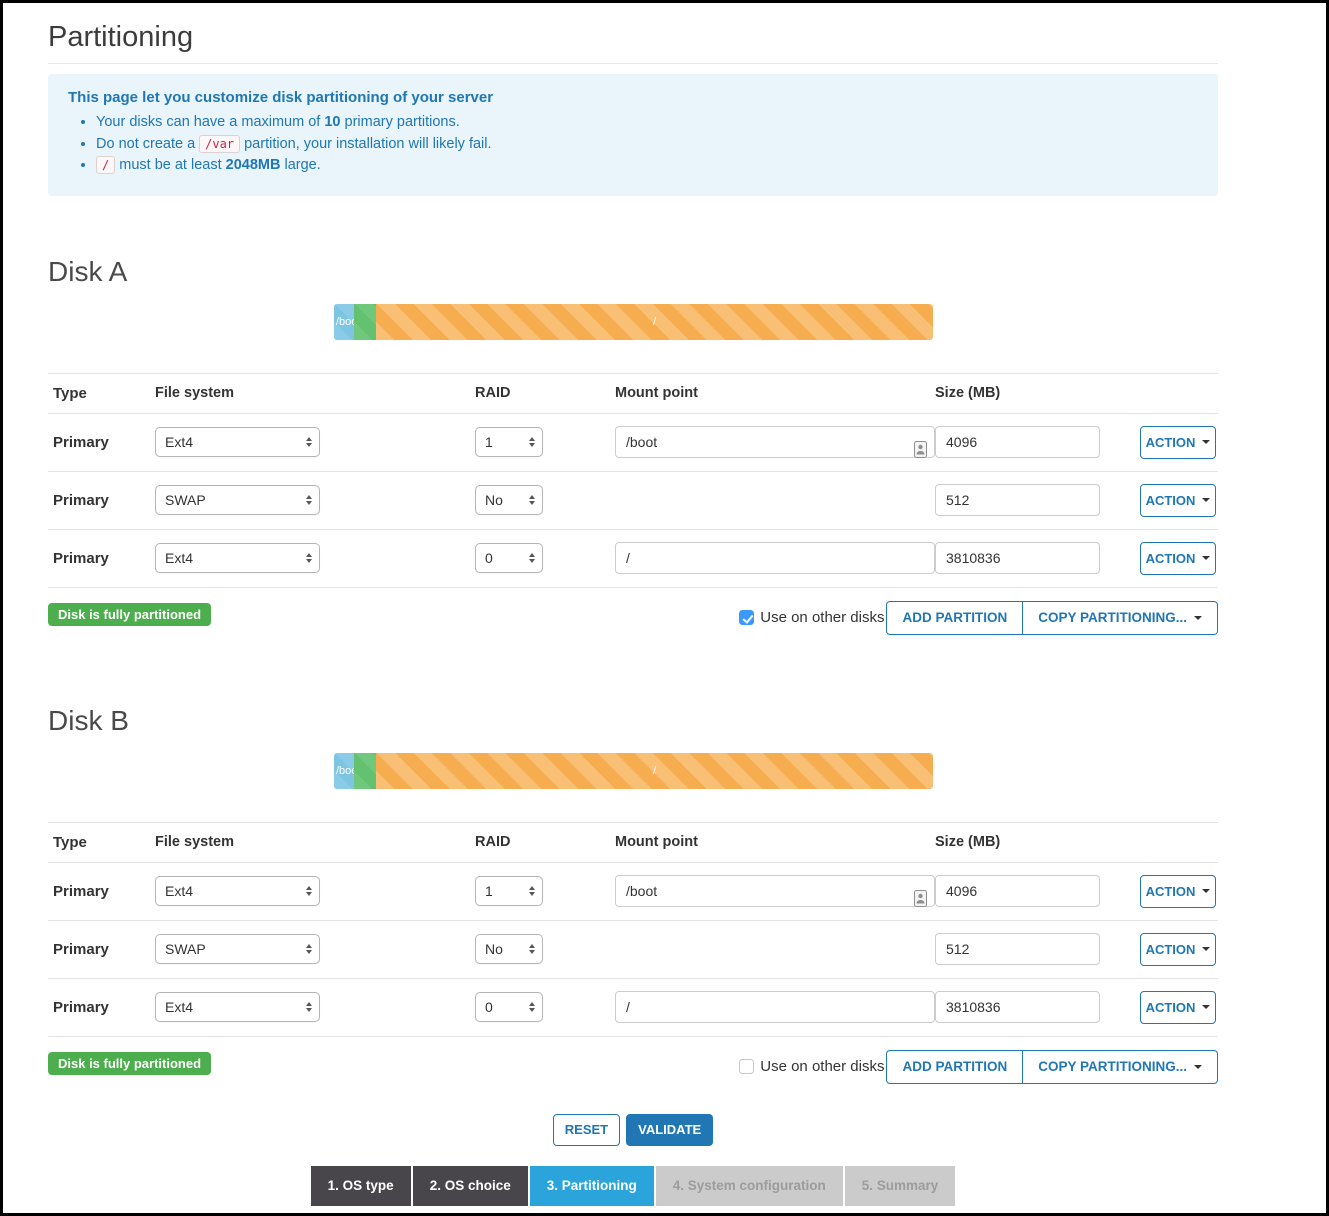 This screenshot has width=1329, height=1216. I want to click on title-divider, so click(633, 63).